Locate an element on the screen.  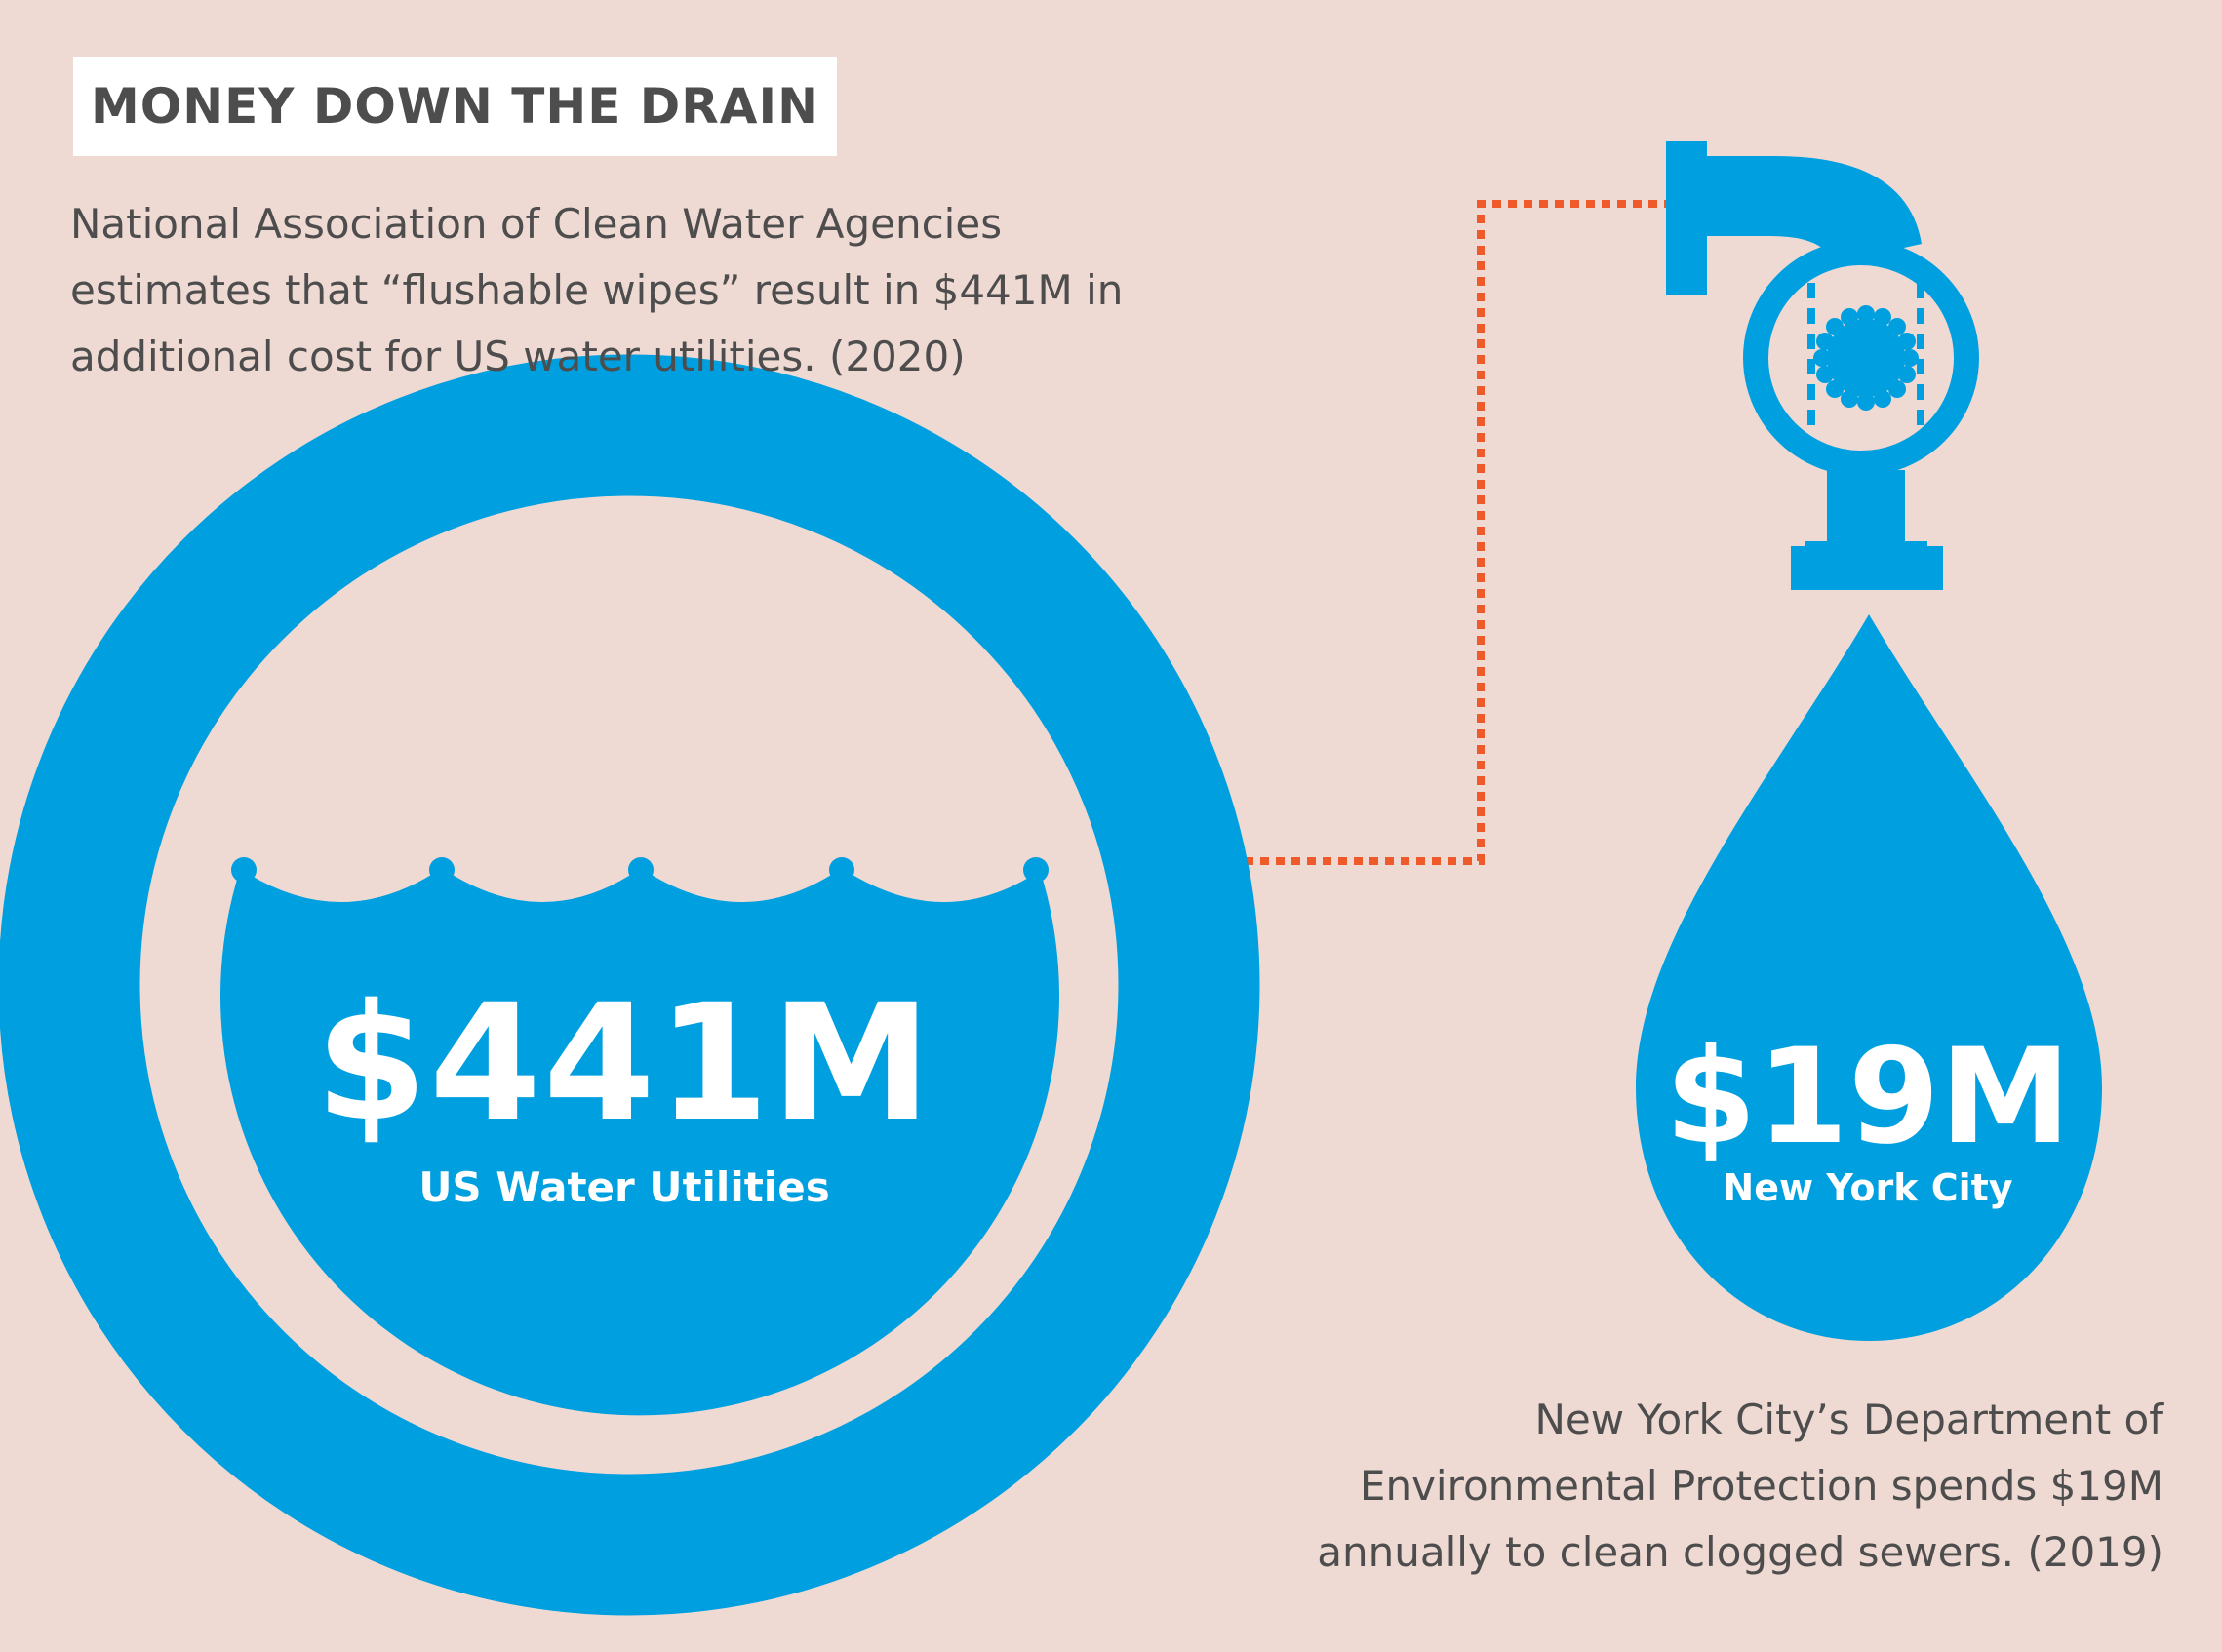
flower-grate-icon is located at coordinates (1866, 358).